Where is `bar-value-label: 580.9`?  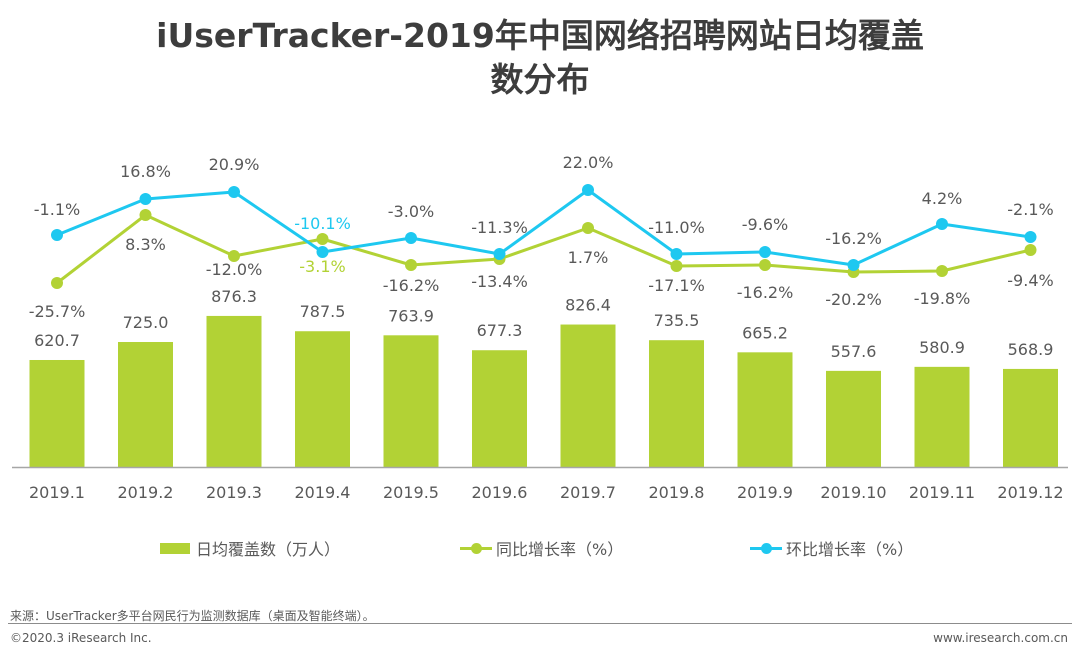
bar-value-label: 580.9 is located at coordinates (942, 347).